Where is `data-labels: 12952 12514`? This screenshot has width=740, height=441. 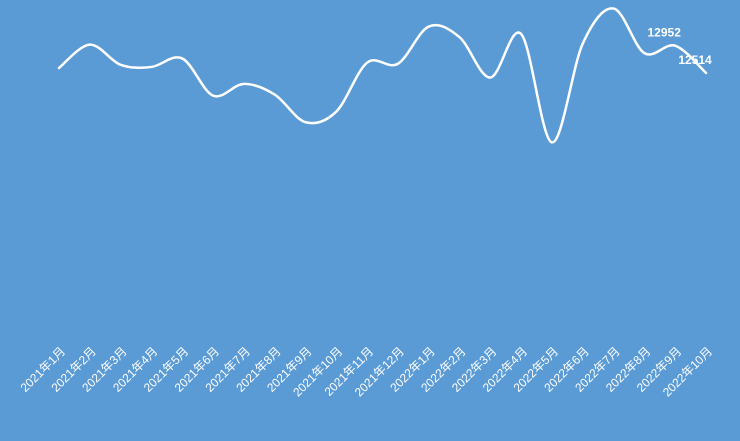
data-labels: 12952 12514 is located at coordinates (680, 46).